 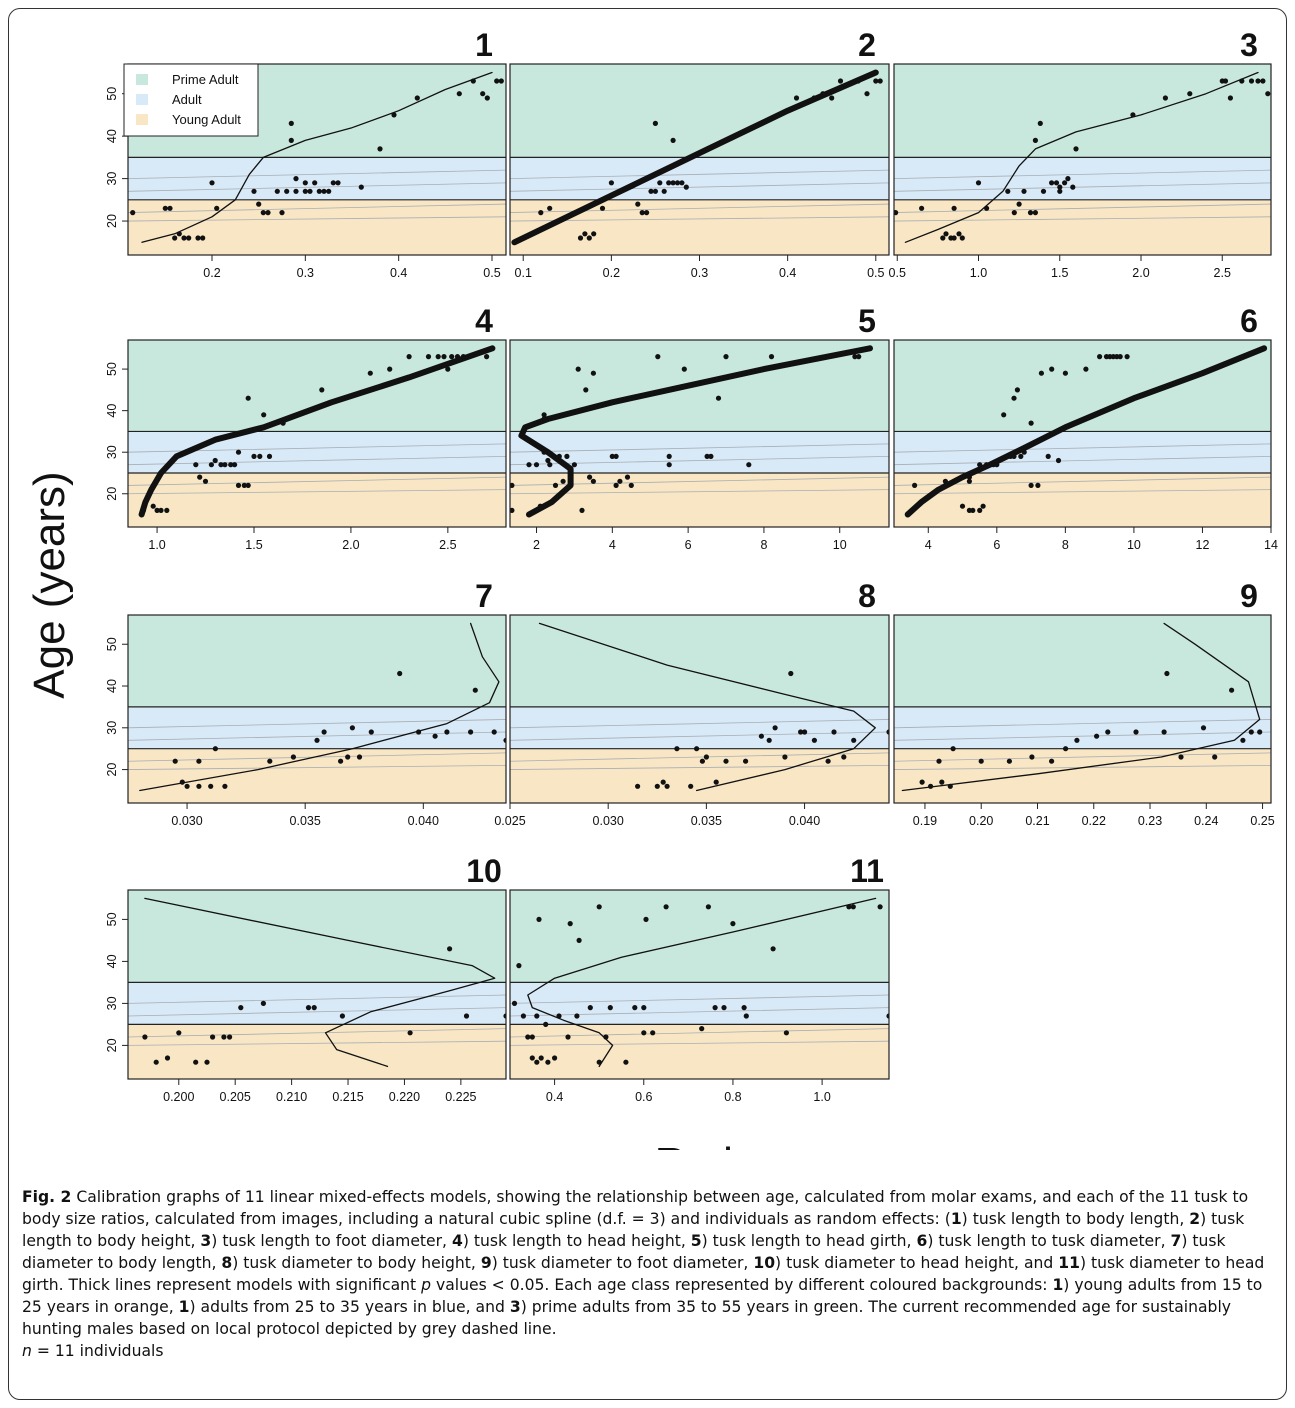 What do you see at coordinates (1262, 821) in the screenshot?
I see `x-tick-label: 0.25` at bounding box center [1262, 821].